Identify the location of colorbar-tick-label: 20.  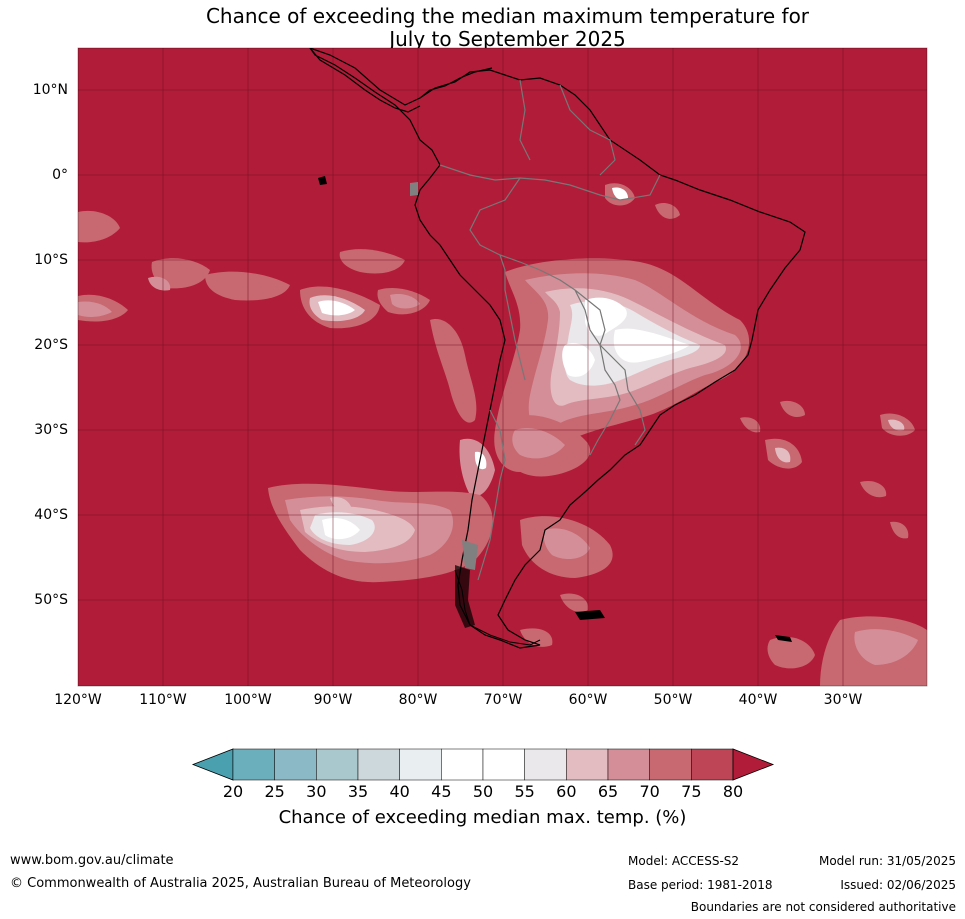
(233, 791).